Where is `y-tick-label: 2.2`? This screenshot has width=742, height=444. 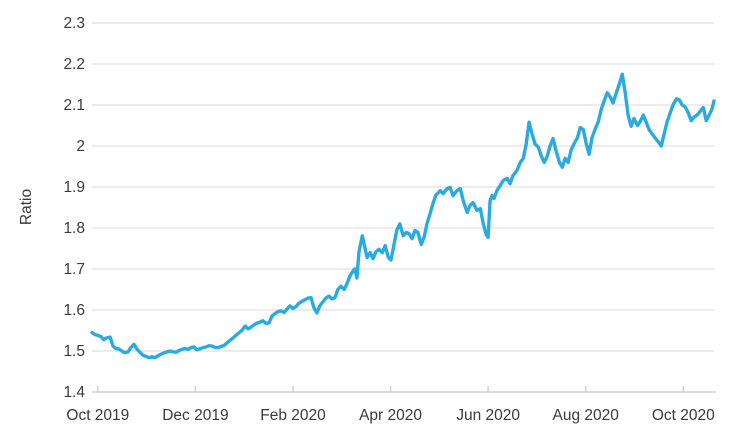 y-tick-label: 2.2 is located at coordinates (74, 64).